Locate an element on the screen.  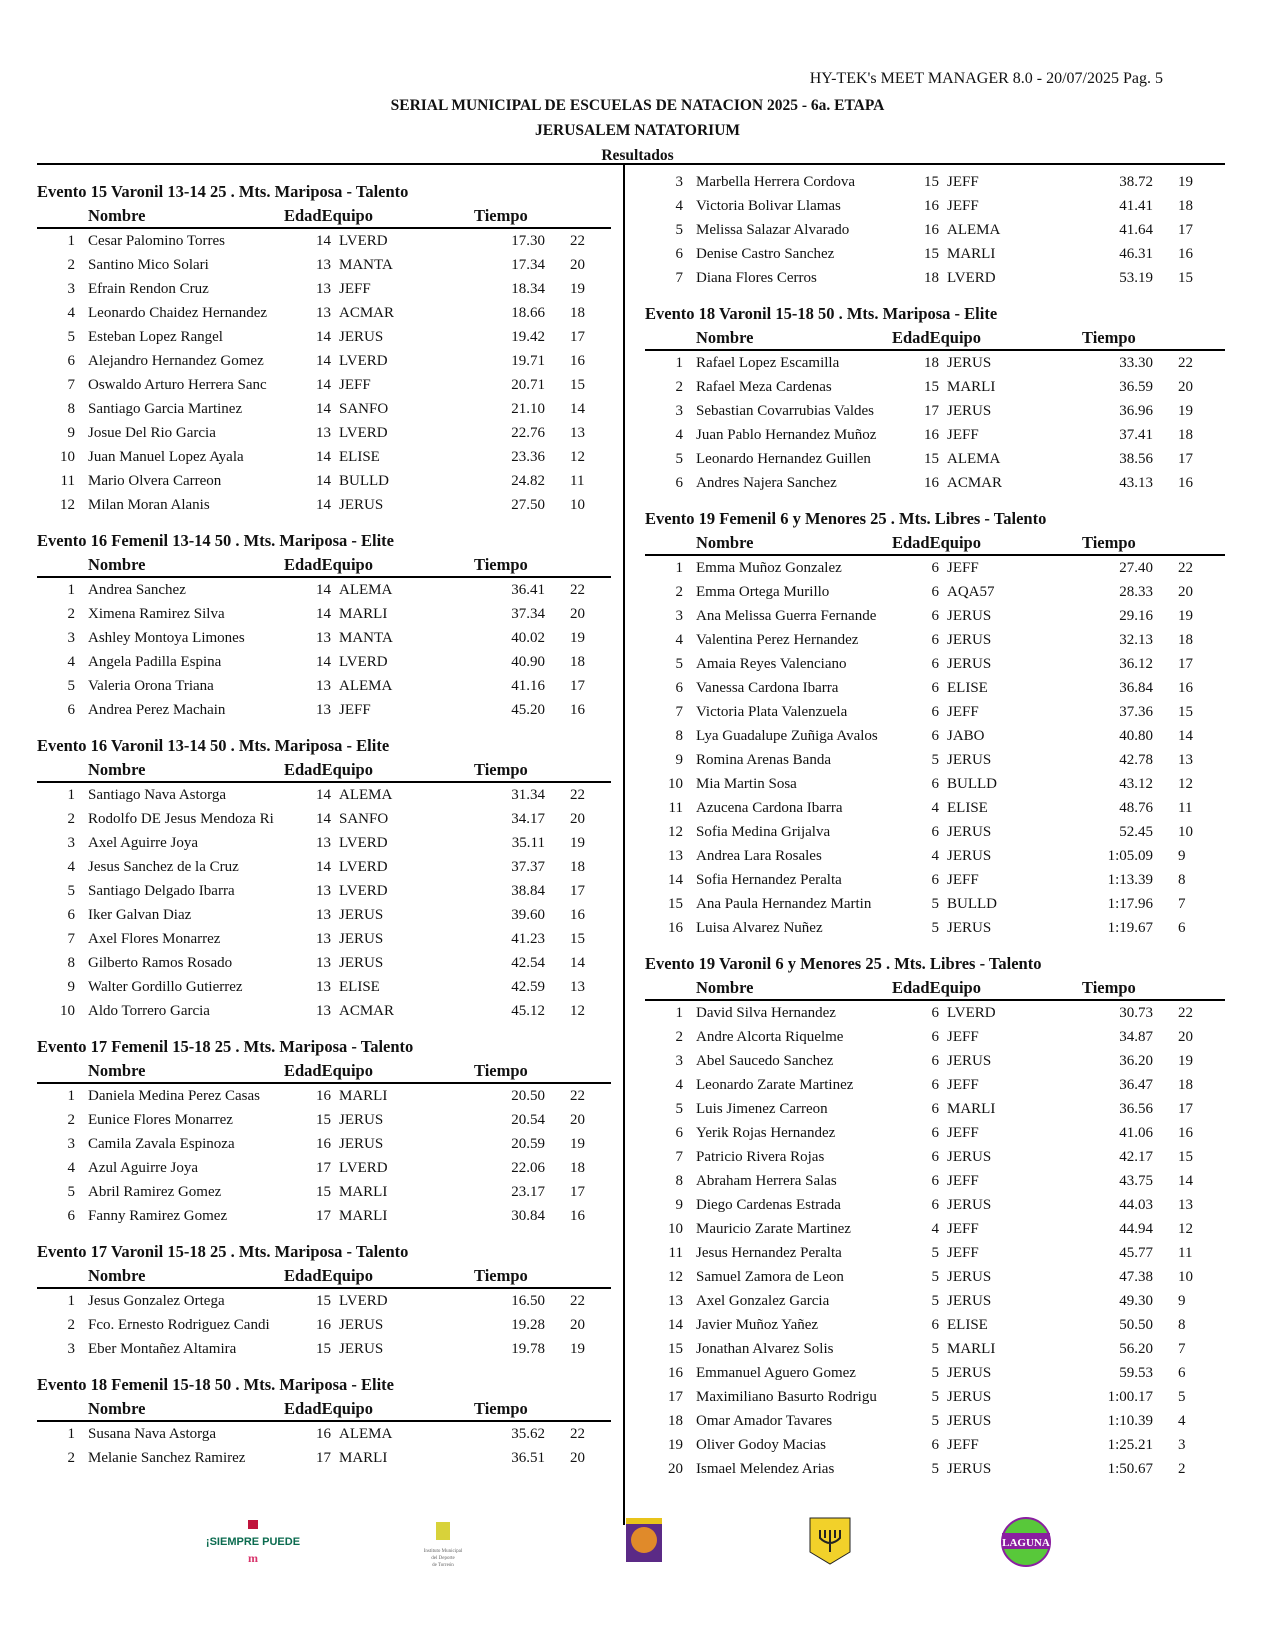
time: 34.87 is located at coordinates (1136, 1037).